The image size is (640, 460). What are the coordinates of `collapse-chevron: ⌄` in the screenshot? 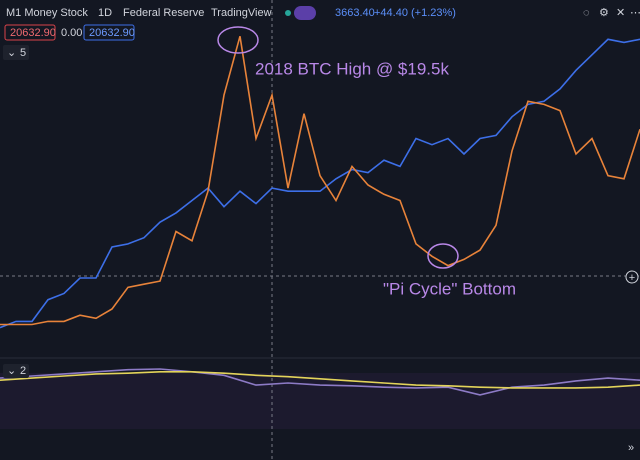 It's located at (11, 53).